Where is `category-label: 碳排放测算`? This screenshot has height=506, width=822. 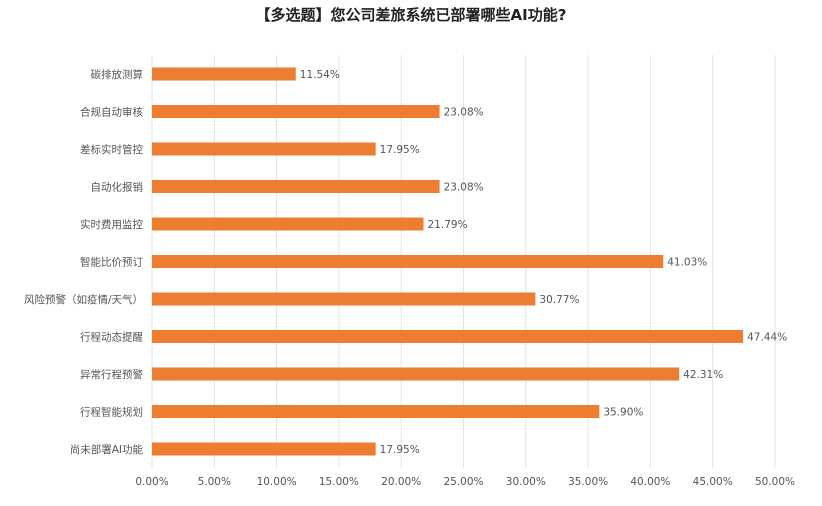
category-label: 碳排放测算 is located at coordinates (117, 74).